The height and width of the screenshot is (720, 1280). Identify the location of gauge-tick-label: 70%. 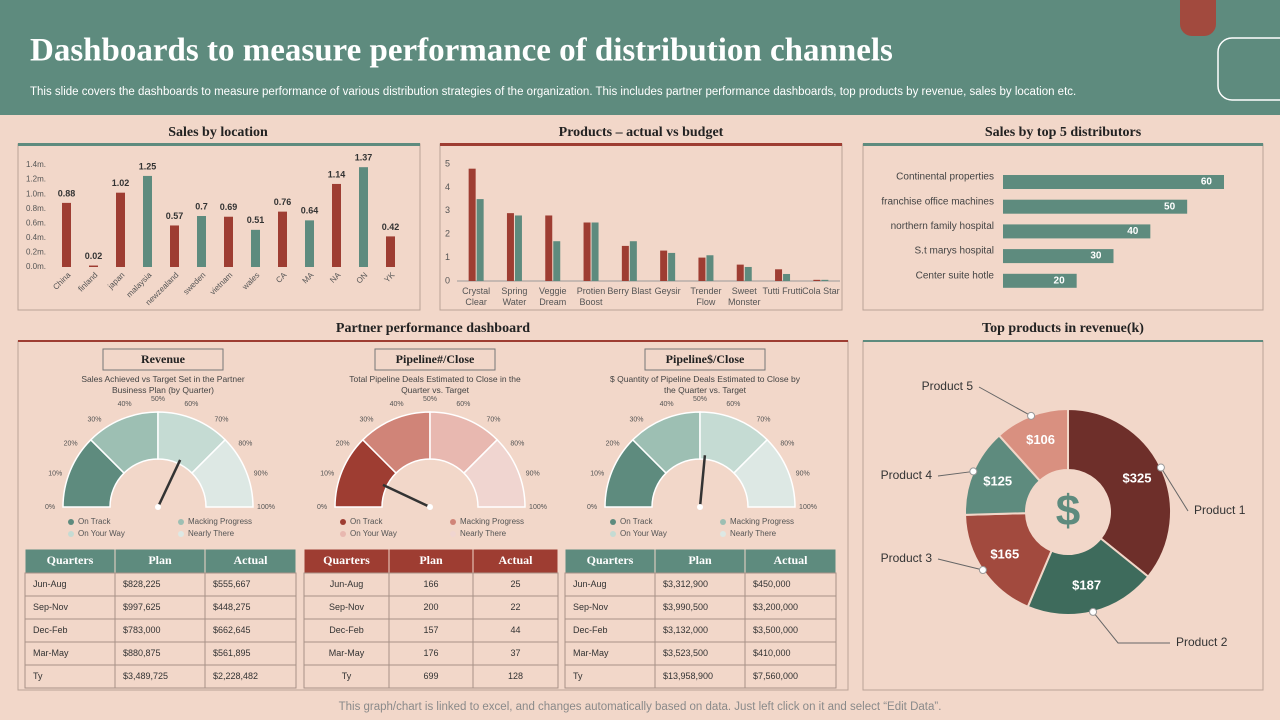
(763, 419).